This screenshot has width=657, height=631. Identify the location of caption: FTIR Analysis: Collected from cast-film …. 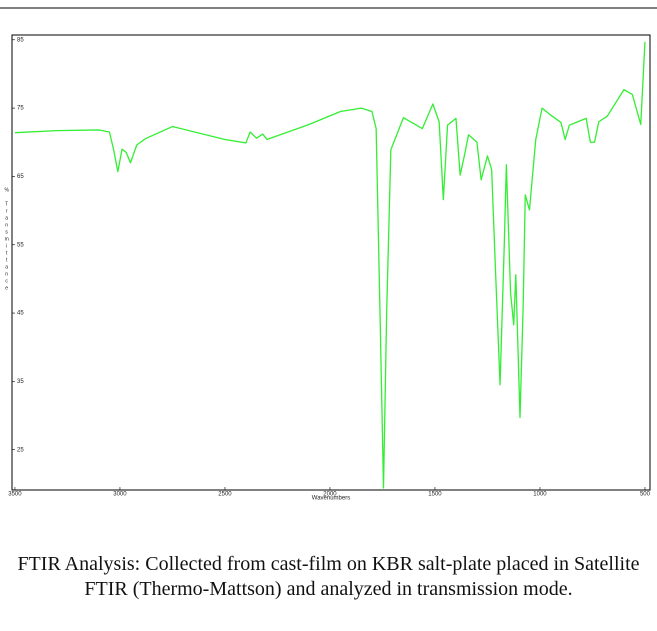
(328, 576).